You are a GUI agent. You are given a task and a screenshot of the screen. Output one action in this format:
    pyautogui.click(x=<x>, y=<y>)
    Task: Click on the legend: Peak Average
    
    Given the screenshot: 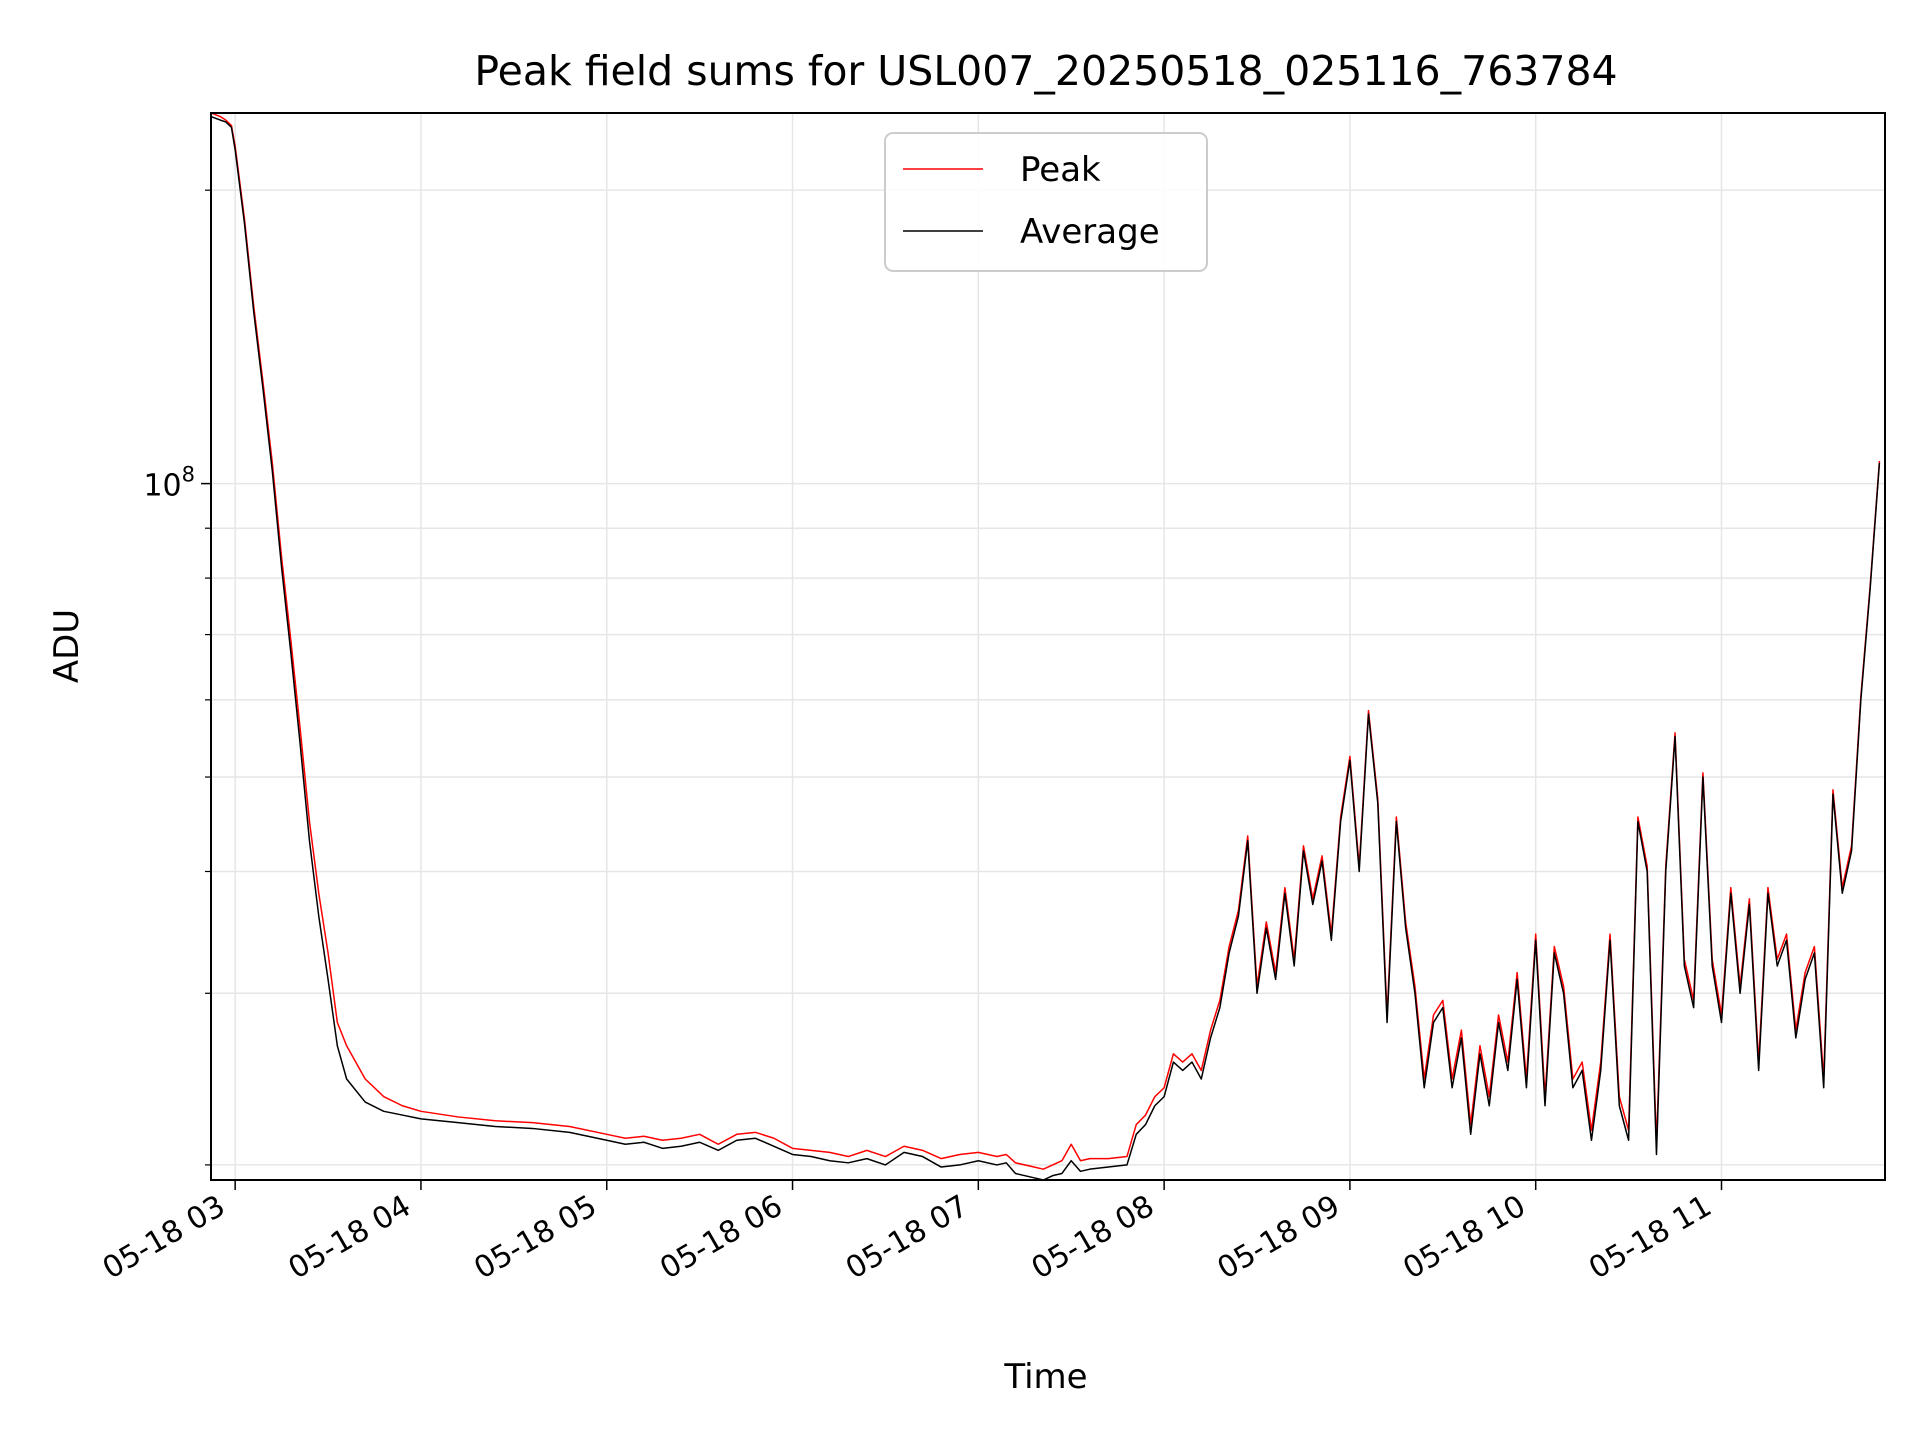 What is the action you would take?
    pyautogui.click(x=1046, y=202)
    